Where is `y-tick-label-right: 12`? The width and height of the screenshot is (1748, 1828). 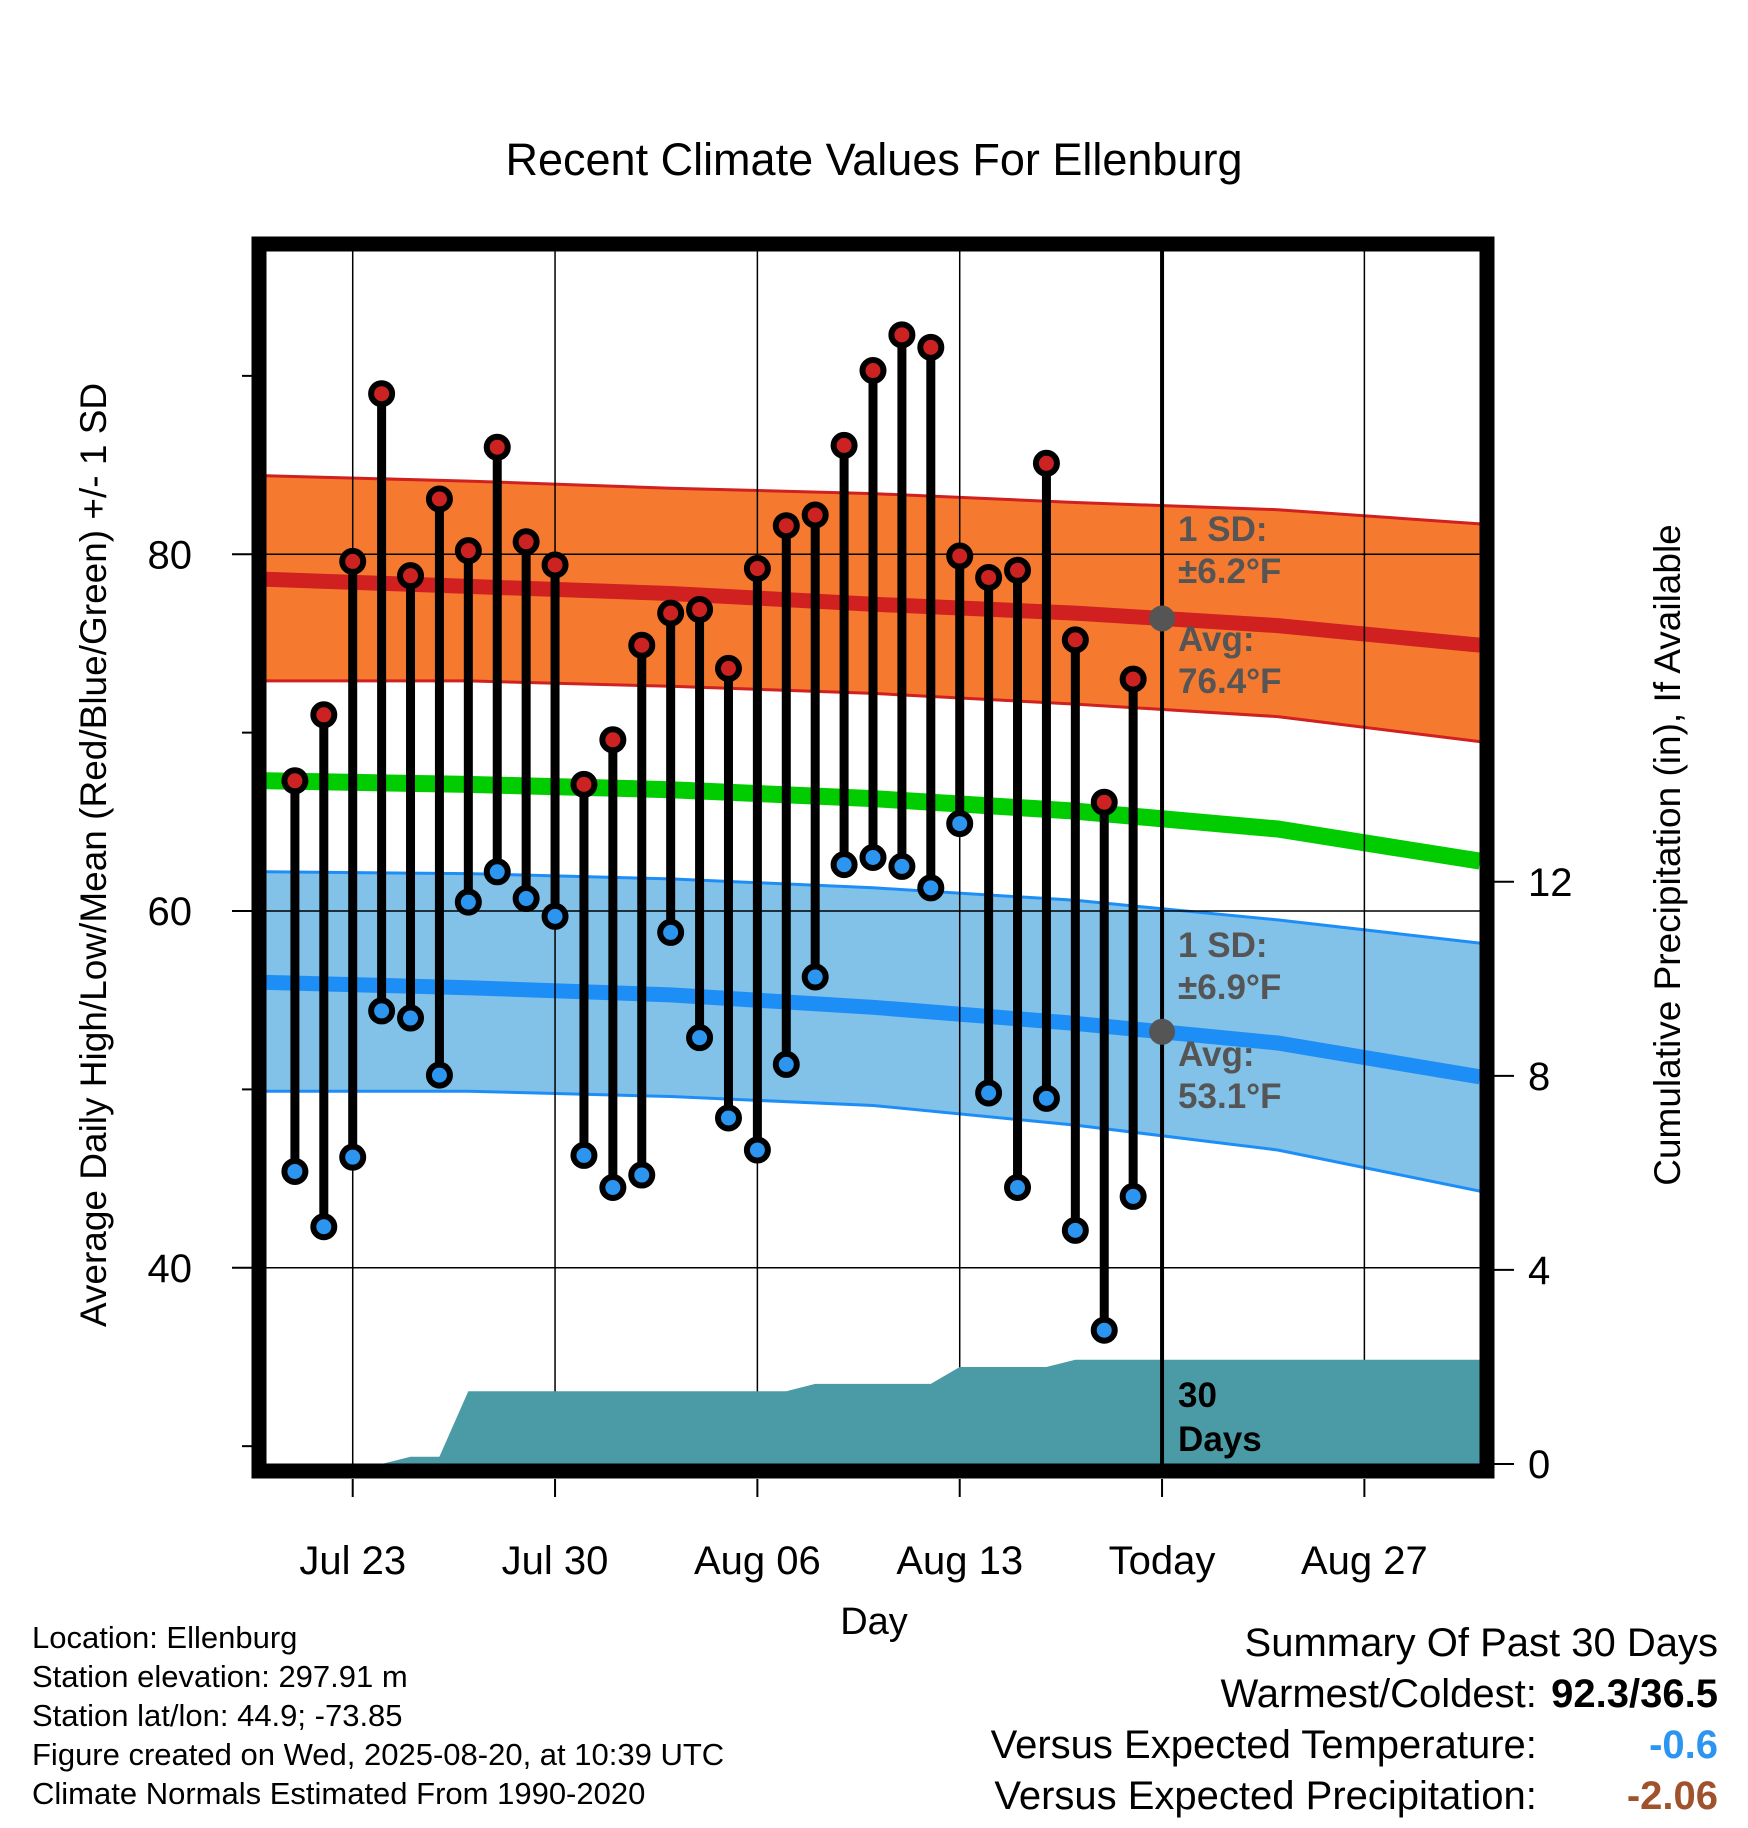 y-tick-label-right: 12 is located at coordinates (1550, 883).